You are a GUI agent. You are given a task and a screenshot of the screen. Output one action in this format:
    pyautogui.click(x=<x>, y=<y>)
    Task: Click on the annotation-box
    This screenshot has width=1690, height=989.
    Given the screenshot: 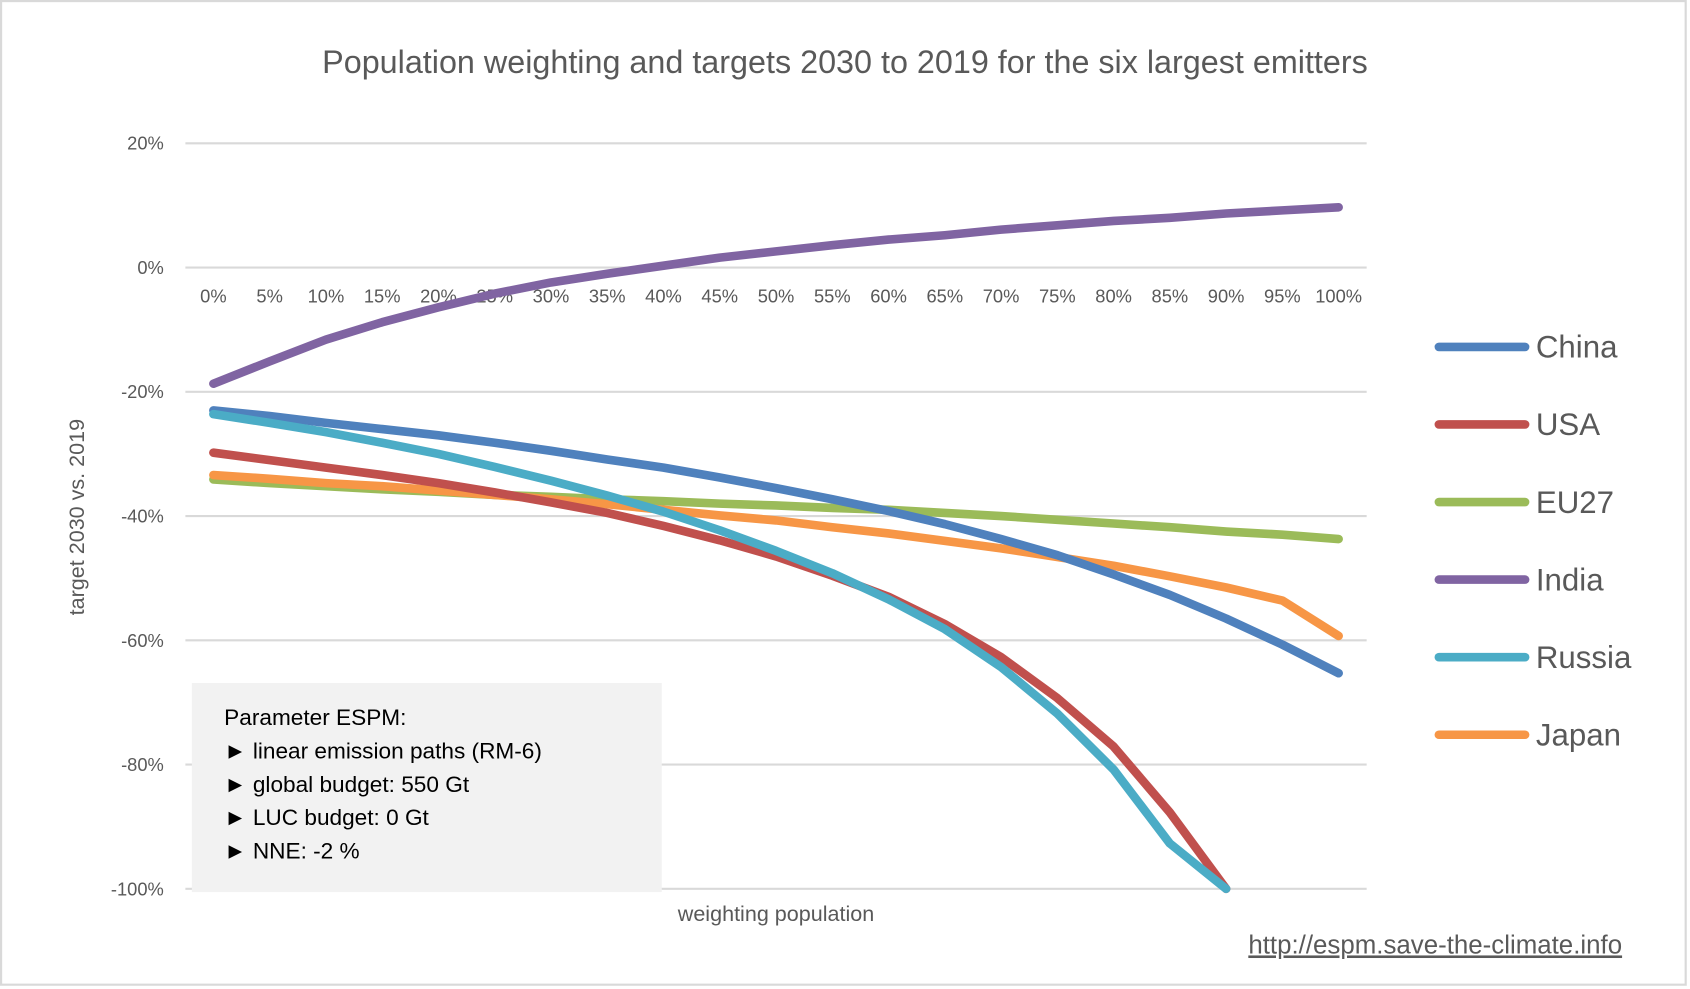 What is the action you would take?
    pyautogui.click(x=426, y=788)
    